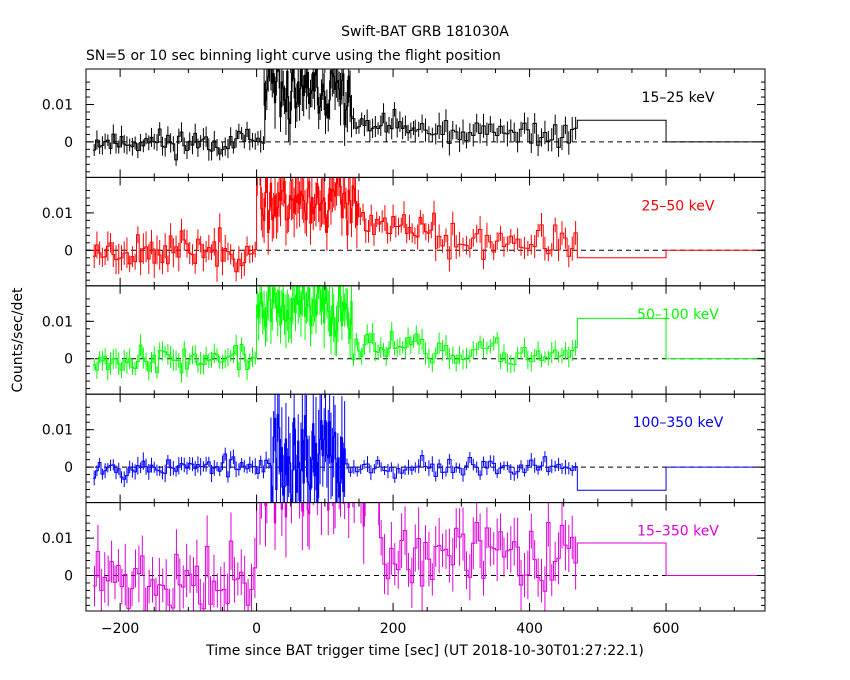  What do you see at coordinates (529, 629) in the screenshot?
I see `x-tick-label: 400` at bounding box center [529, 629].